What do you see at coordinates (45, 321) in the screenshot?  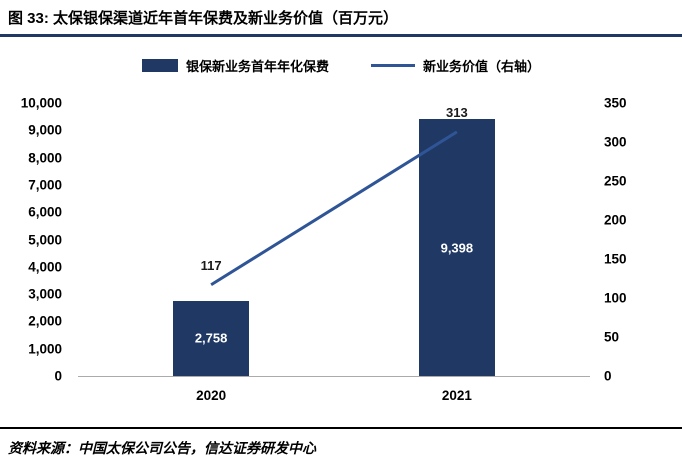 I see `y-left-tick-label: 2,000` at bounding box center [45, 321].